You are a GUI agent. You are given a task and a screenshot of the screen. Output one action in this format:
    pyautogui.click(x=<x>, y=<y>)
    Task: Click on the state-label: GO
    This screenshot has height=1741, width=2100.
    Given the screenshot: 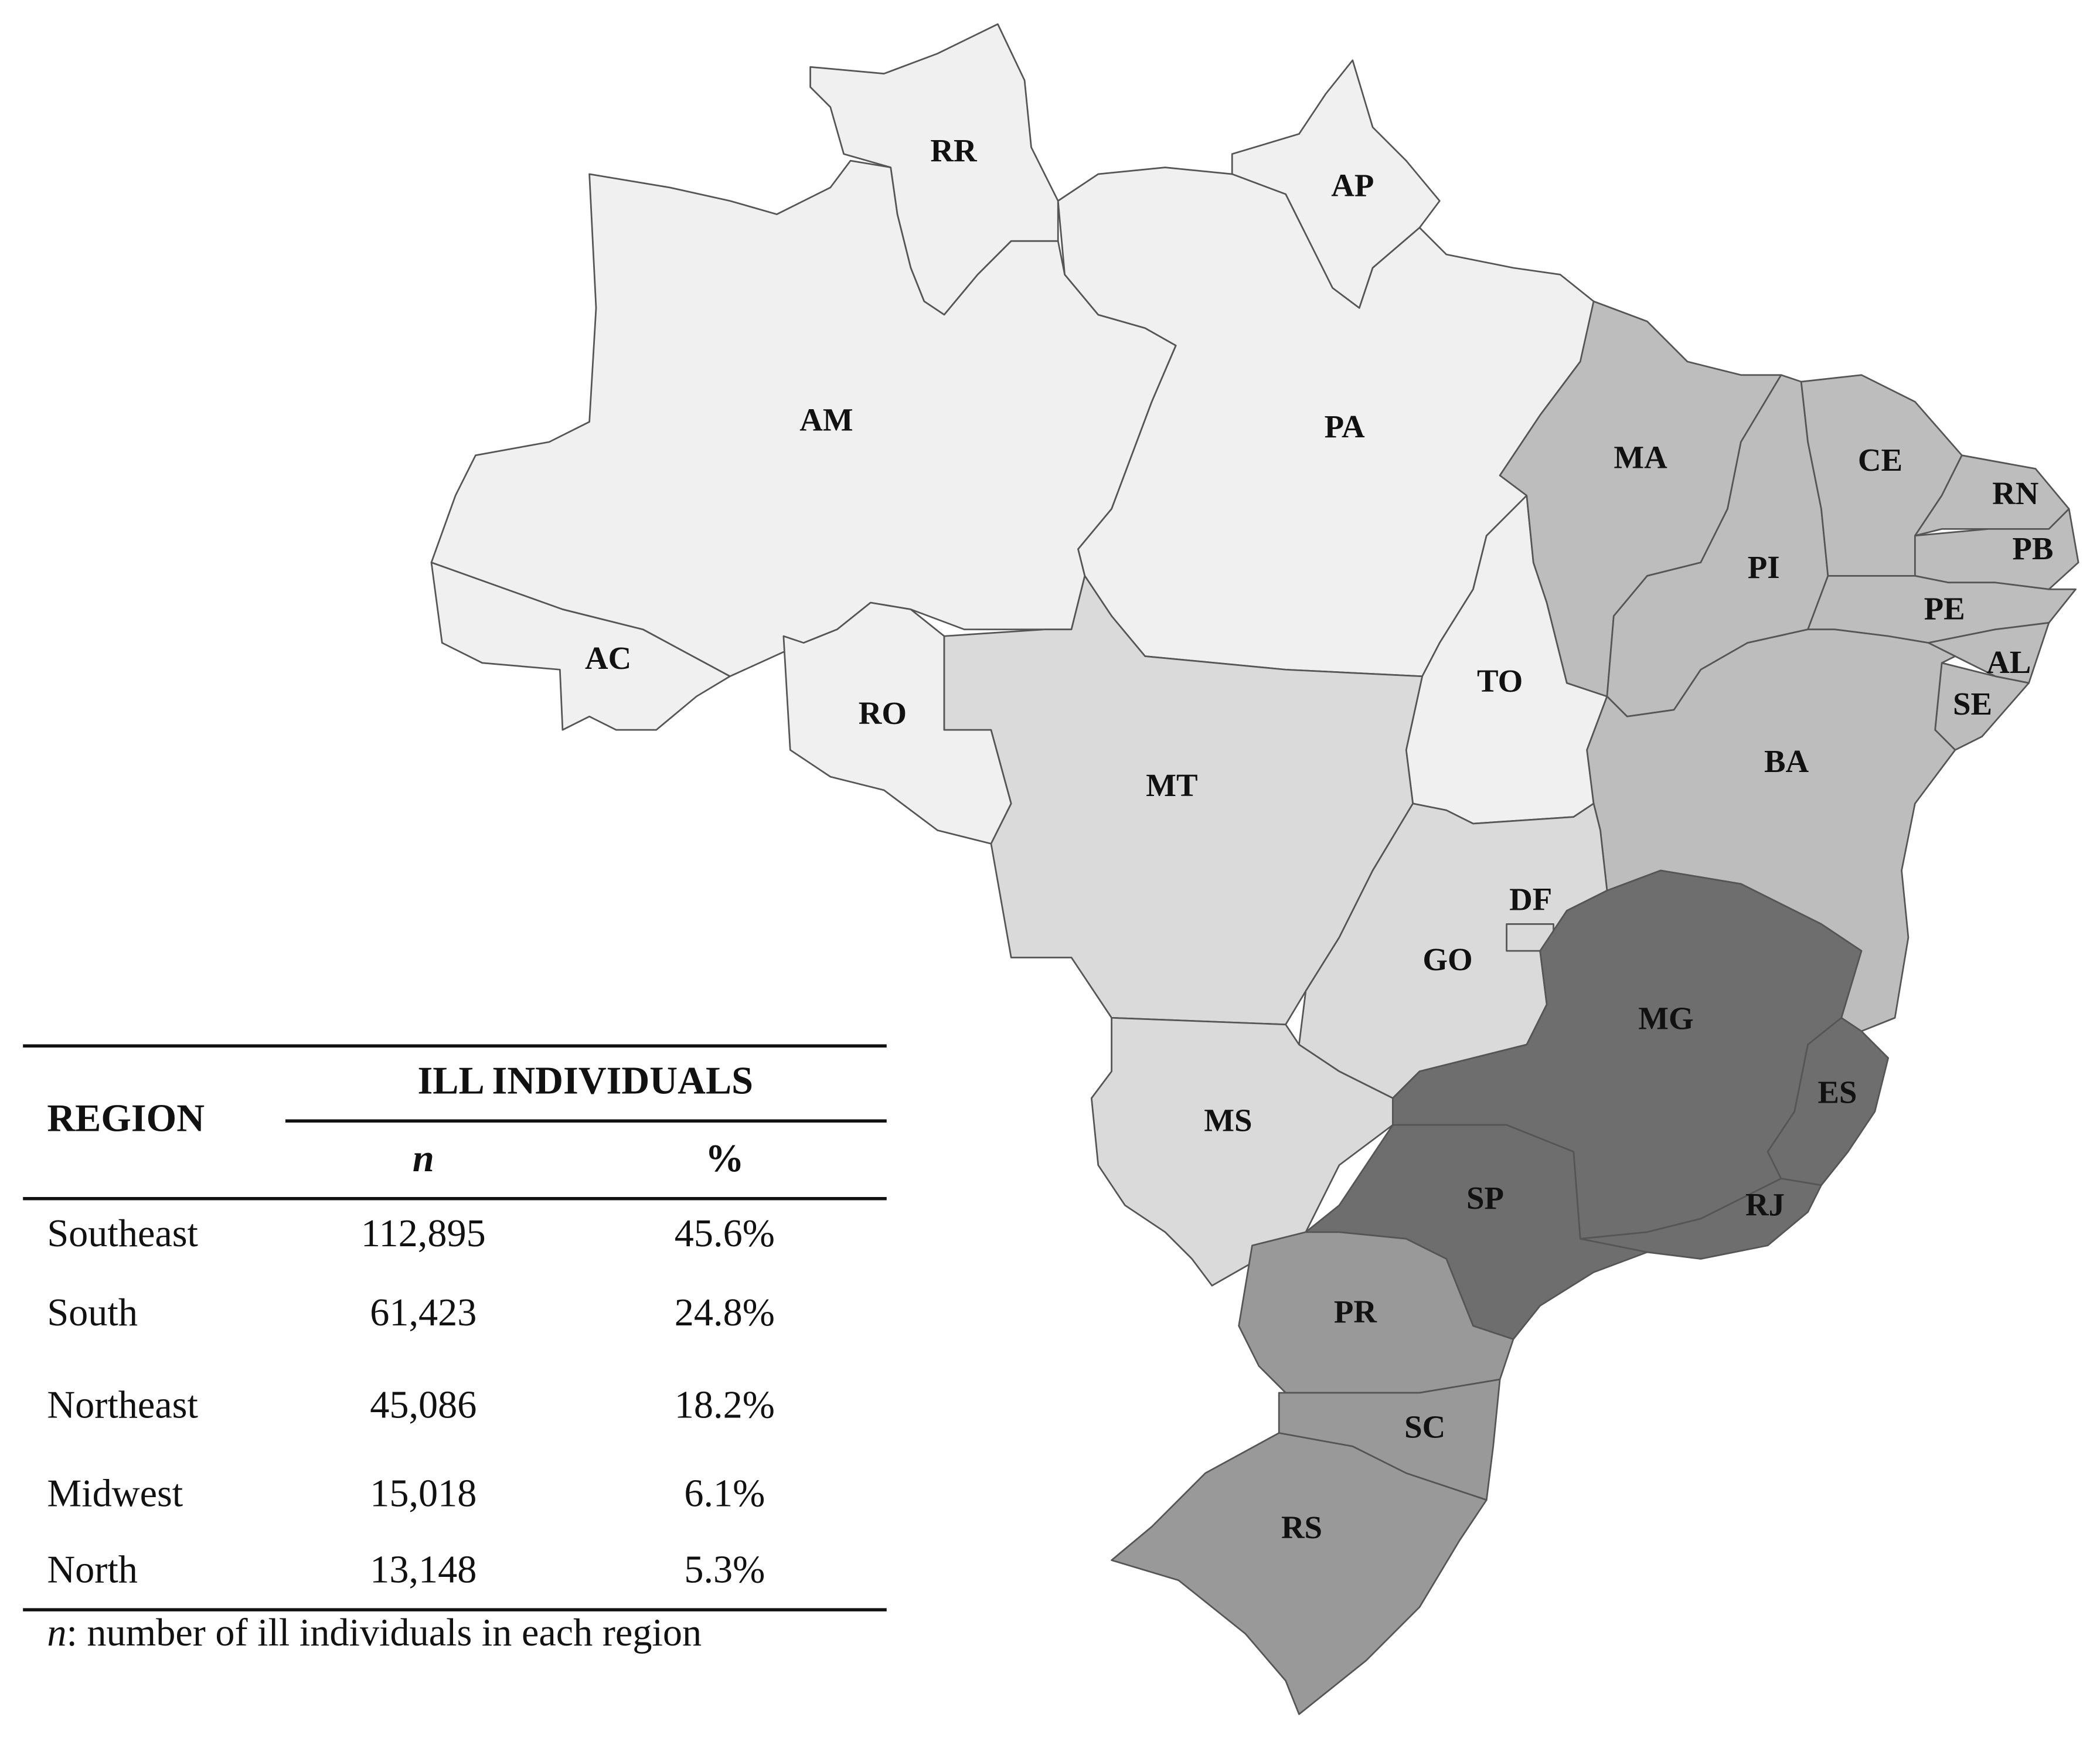 What is the action you would take?
    pyautogui.click(x=1447, y=959)
    